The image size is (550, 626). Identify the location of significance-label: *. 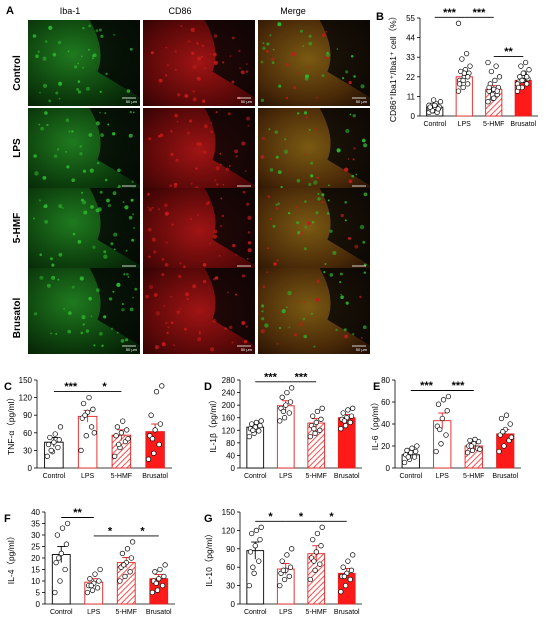
(142, 531).